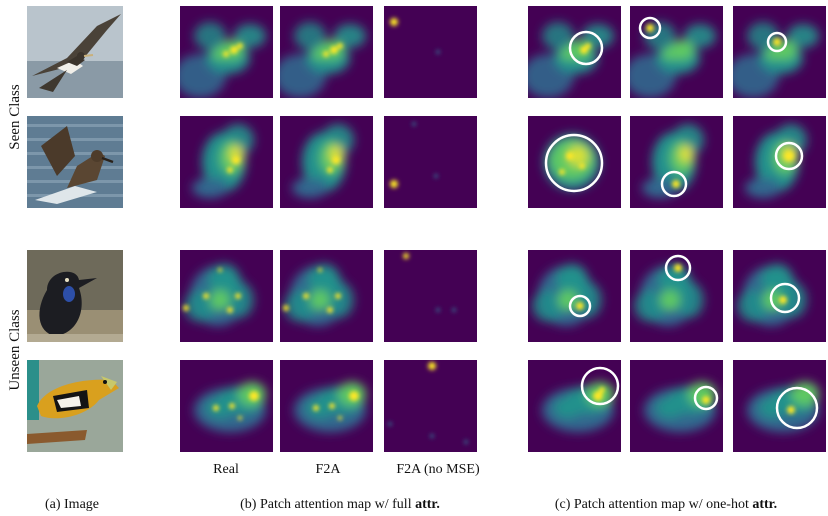 This screenshot has height=516, width=828. I want to click on caption-c: (c) Patch attention map w/ one-hot attr., so click(666, 505).